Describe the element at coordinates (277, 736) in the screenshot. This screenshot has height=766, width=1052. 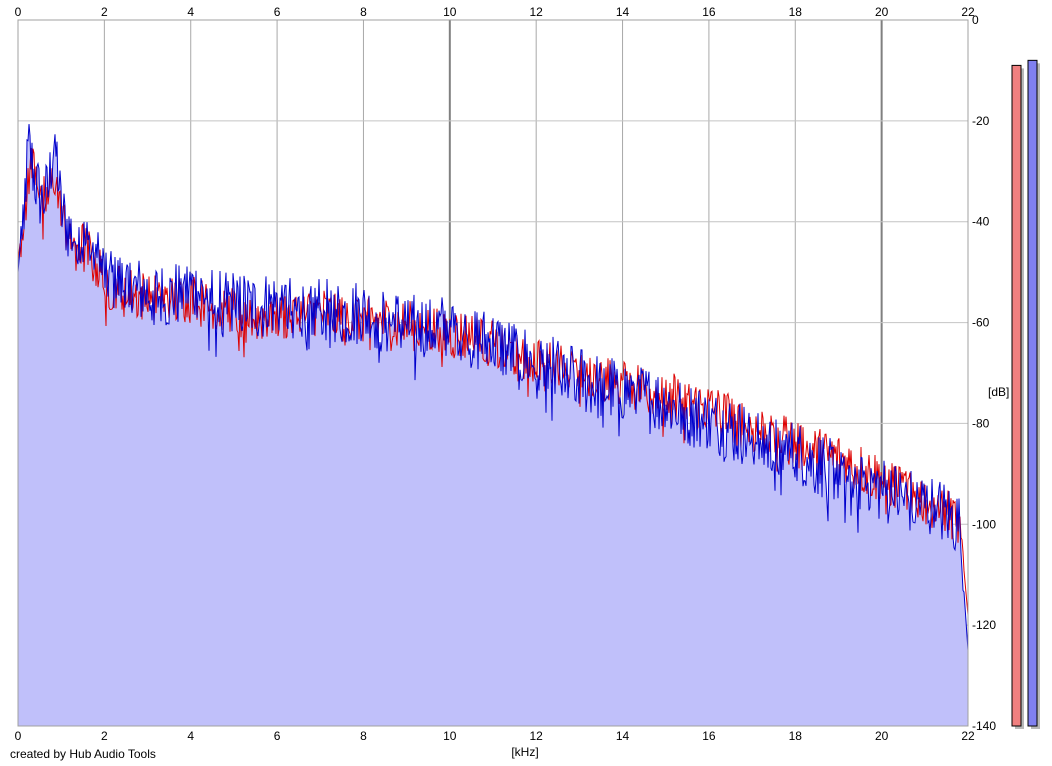
I see `x-tick-label-bottom: 6` at that location.